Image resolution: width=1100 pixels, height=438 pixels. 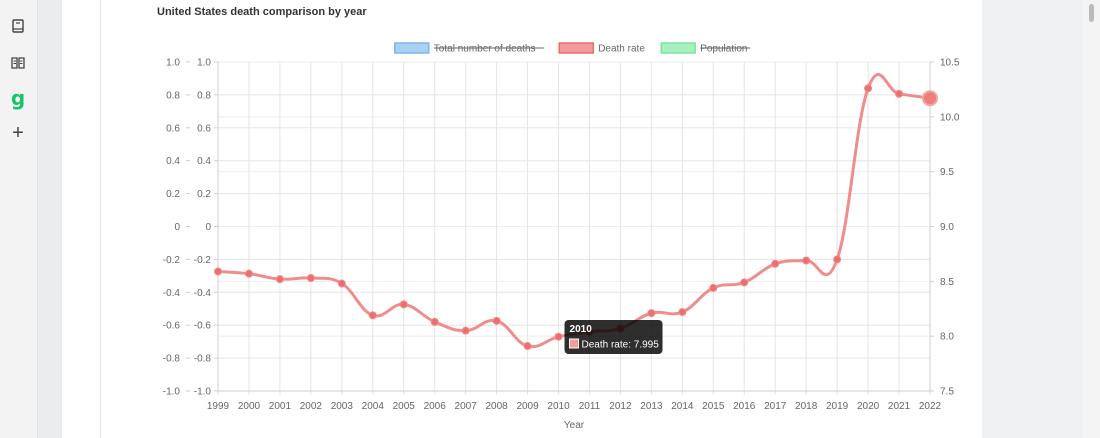 I want to click on x-tick-label: 2021, so click(x=899, y=406).